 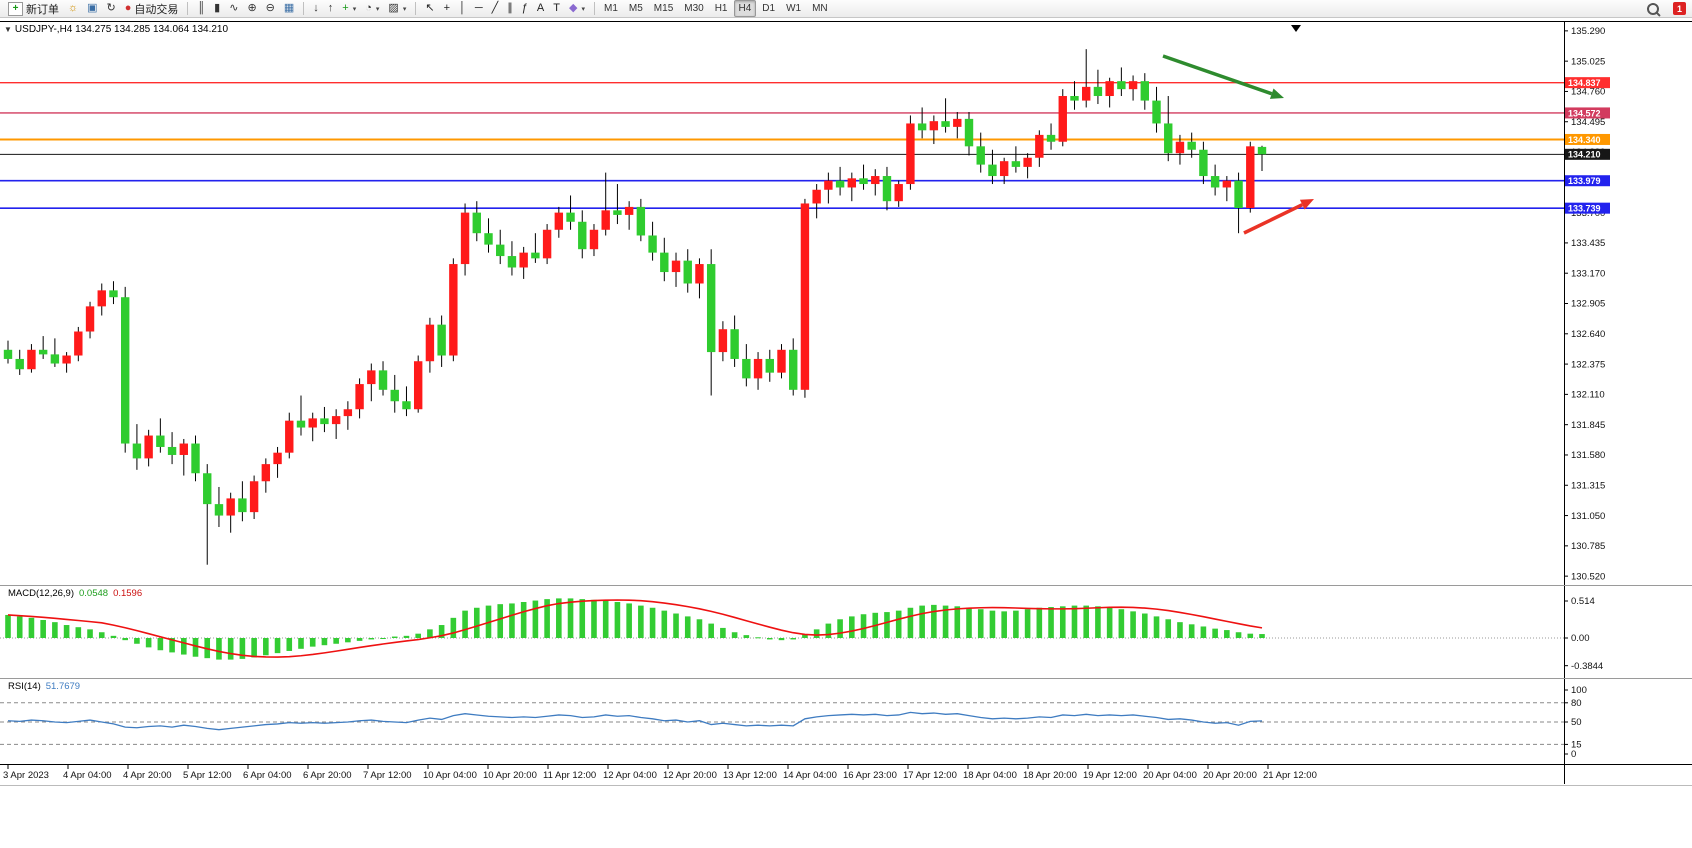 I want to click on macd-tick-label: 0.514, so click(x=1583, y=601).